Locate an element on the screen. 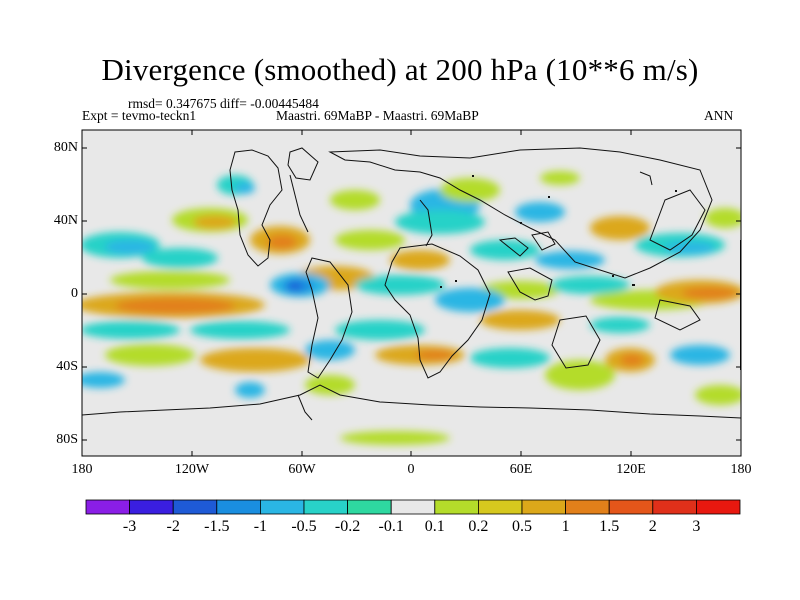  colorbar is located at coordinates (413, 507).